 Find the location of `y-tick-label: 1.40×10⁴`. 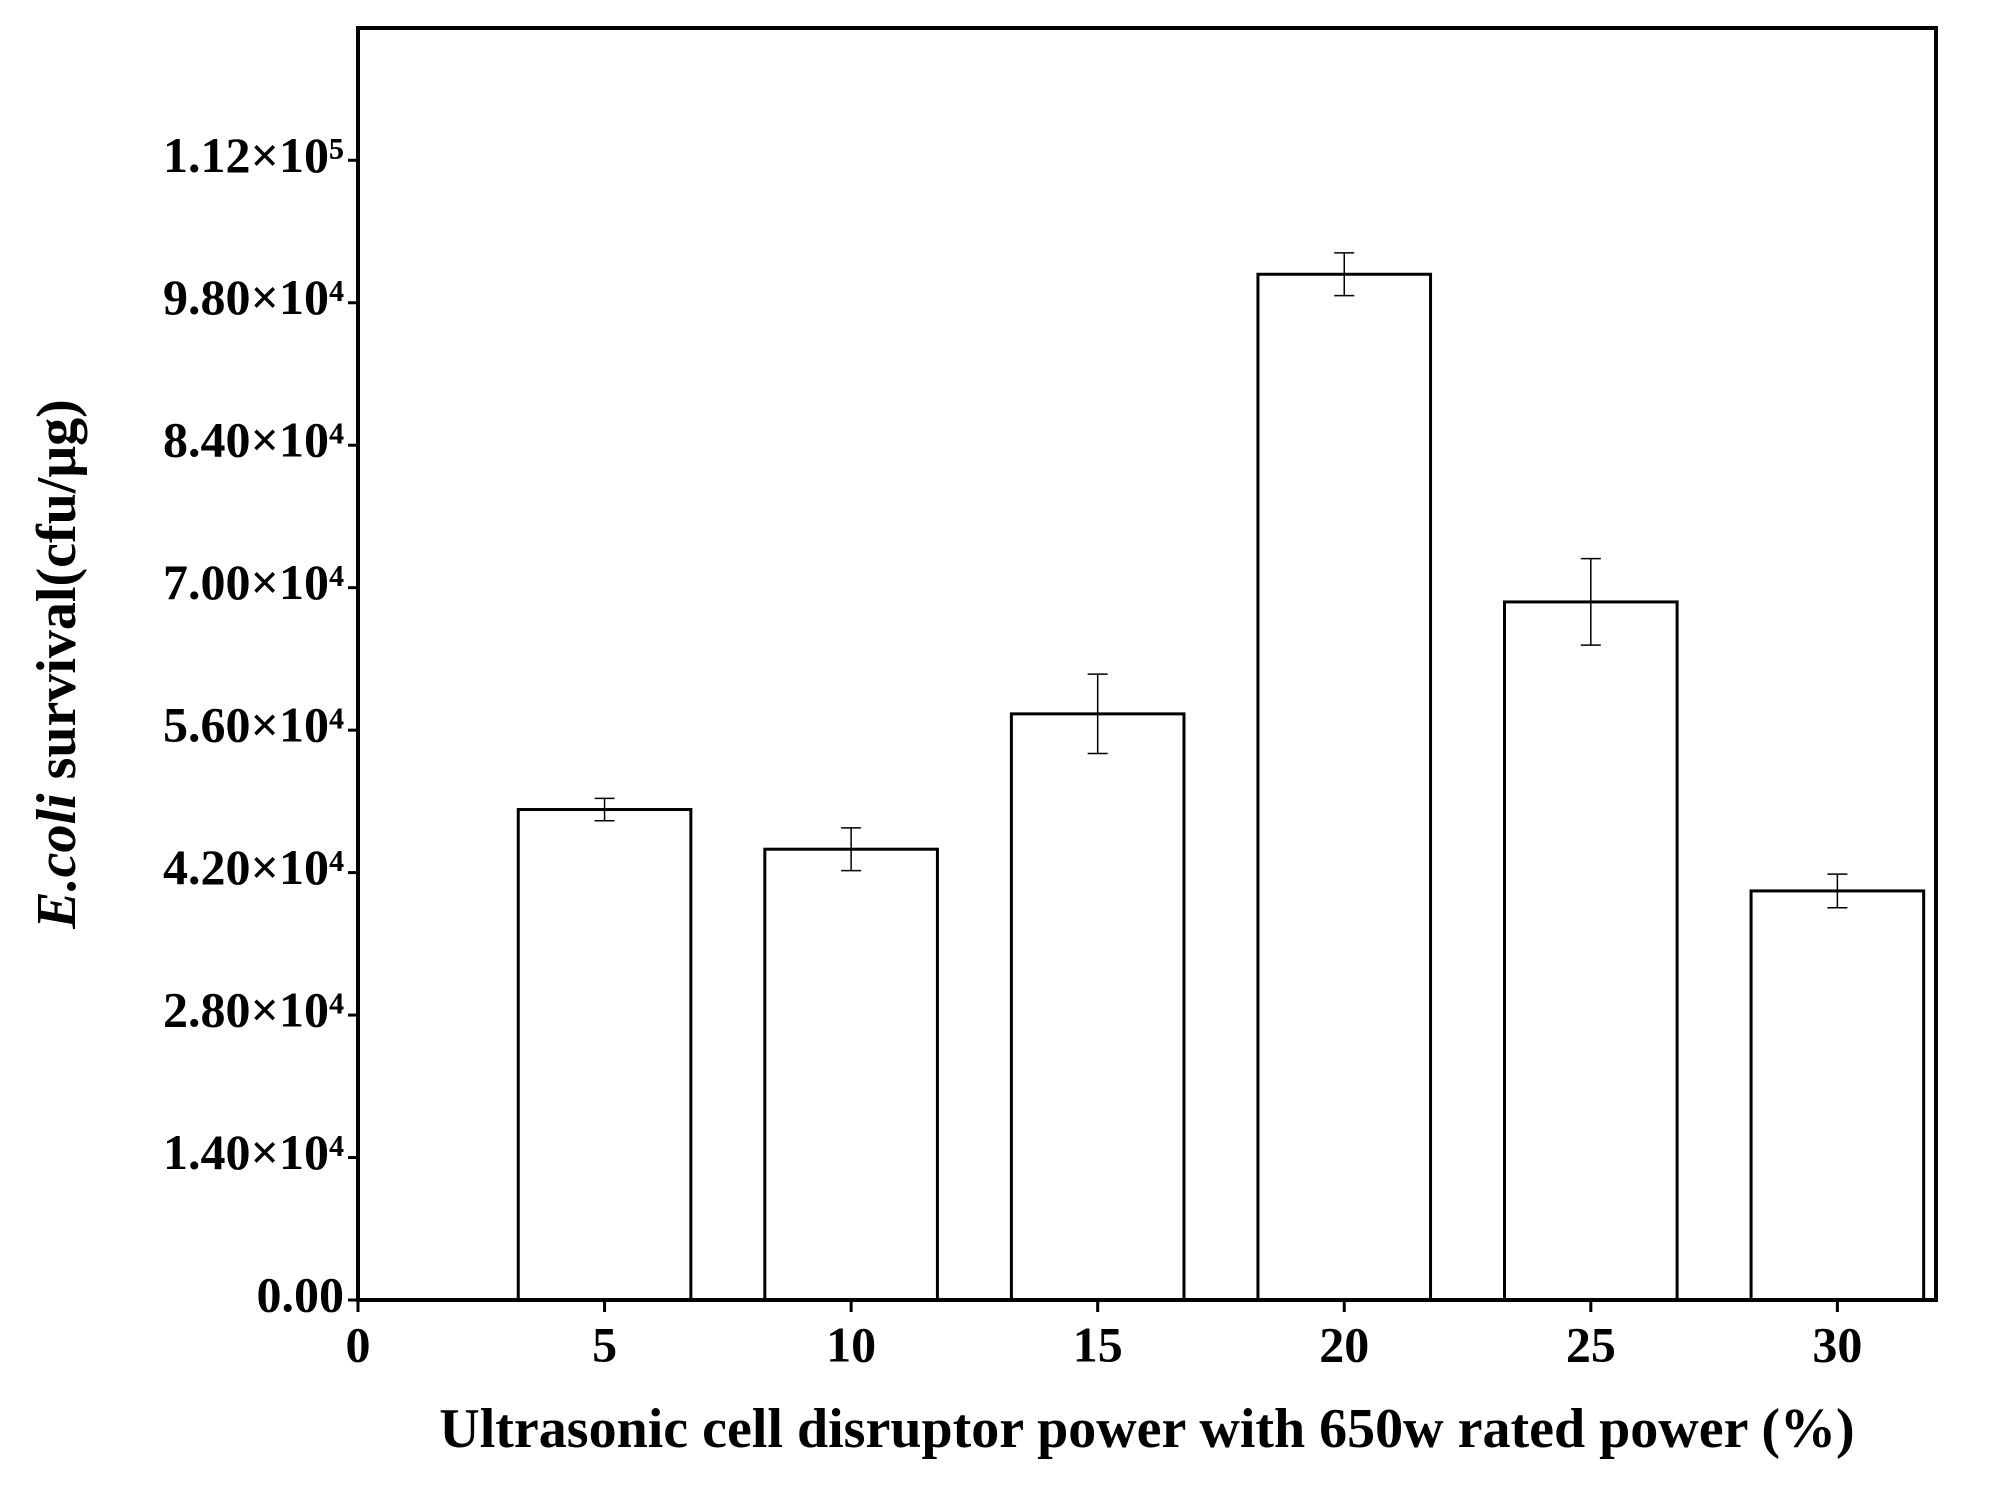

y-tick-label: 1.40×10⁴ is located at coordinates (253, 1152).